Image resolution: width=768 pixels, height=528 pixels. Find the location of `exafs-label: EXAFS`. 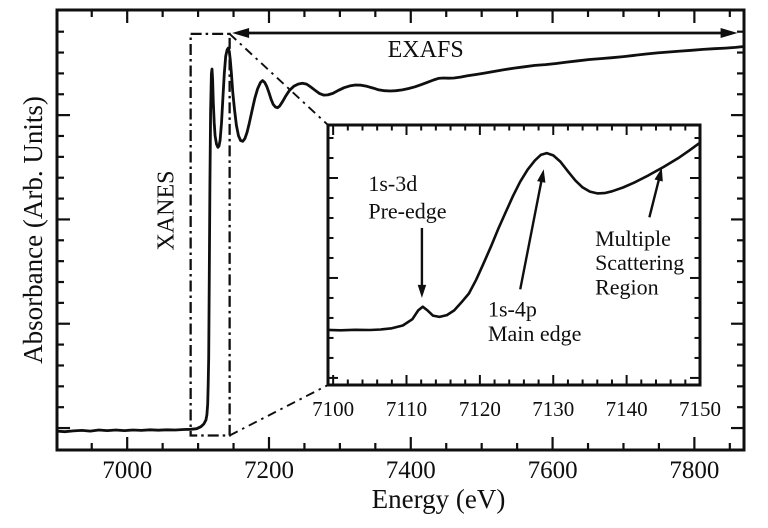

exafs-label: EXAFS is located at coordinates (426, 50).